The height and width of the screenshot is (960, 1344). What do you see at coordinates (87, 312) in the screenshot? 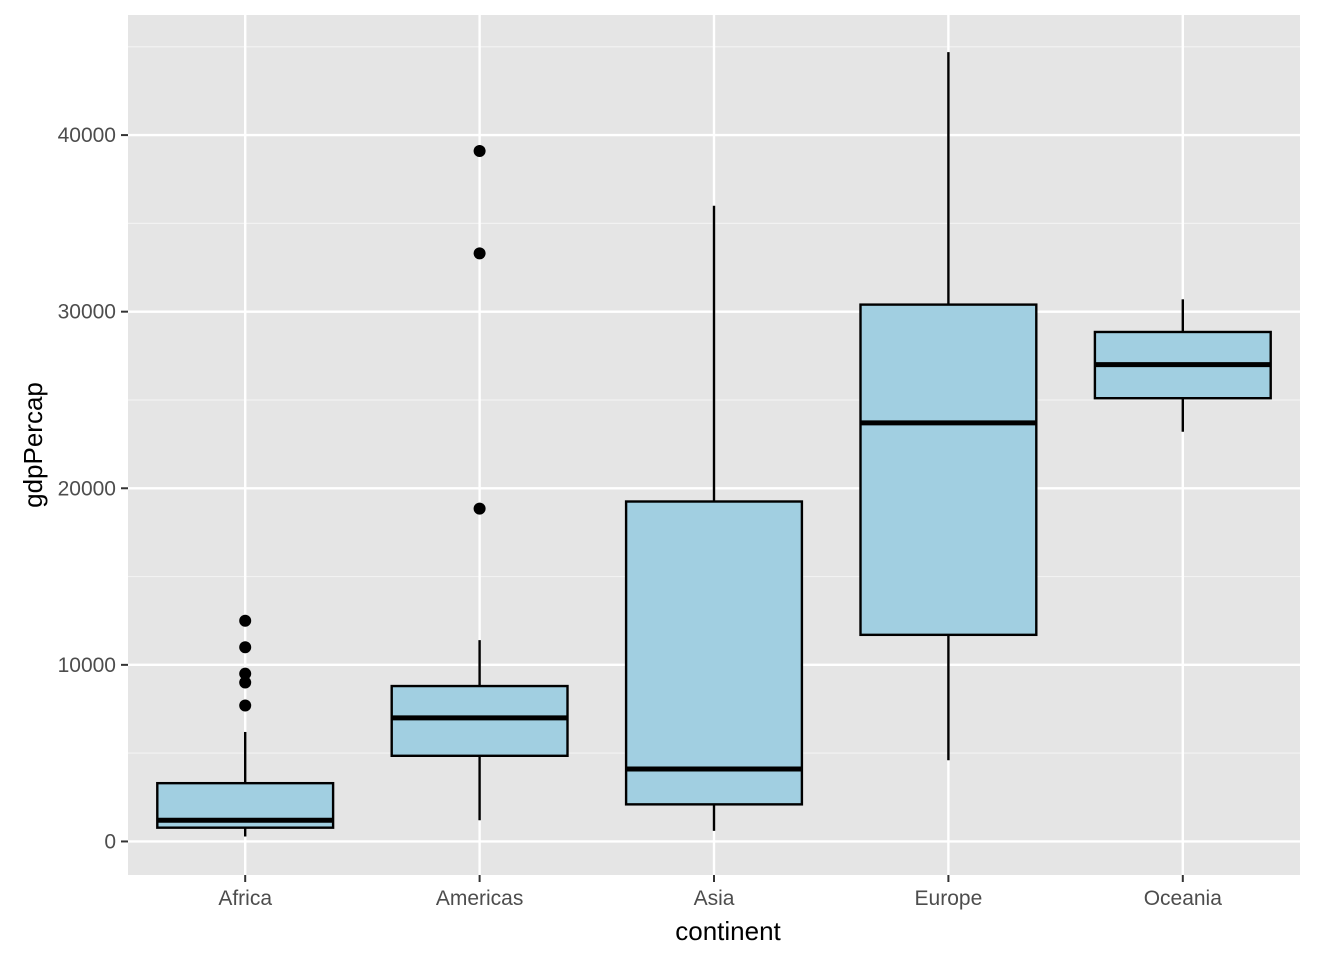
I see `y-tick-label: 30000` at bounding box center [87, 312].